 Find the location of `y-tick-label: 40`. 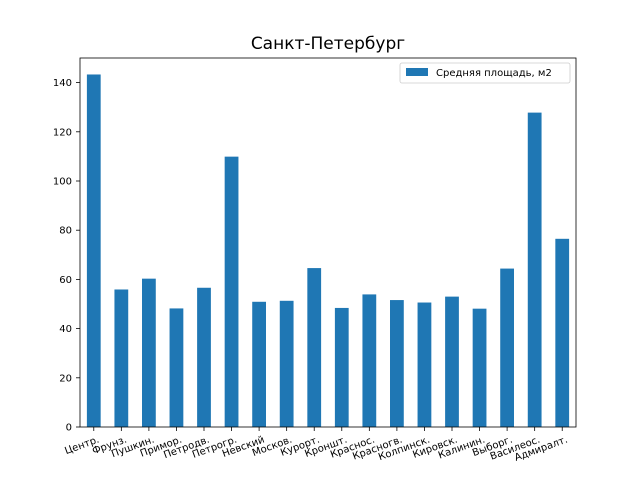

y-tick-label: 40 is located at coordinates (65, 329).